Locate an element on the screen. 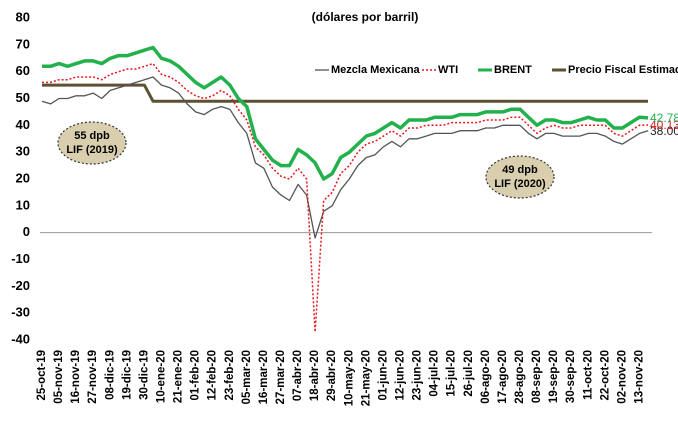 The width and height of the screenshot is (678, 443). x-tick-label: 17-ago-20 is located at coordinates (503, 377).